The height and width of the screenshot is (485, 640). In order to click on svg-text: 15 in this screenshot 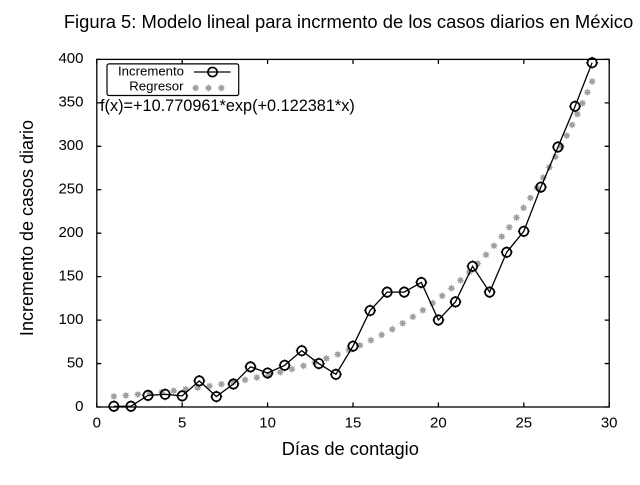, I will do `click(353, 423)`.